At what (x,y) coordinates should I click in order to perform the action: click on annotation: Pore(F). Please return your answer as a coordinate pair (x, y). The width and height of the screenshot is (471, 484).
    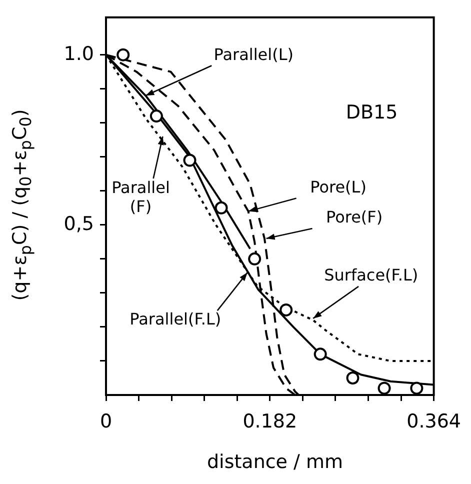
    Looking at the image, I should click on (354, 217).